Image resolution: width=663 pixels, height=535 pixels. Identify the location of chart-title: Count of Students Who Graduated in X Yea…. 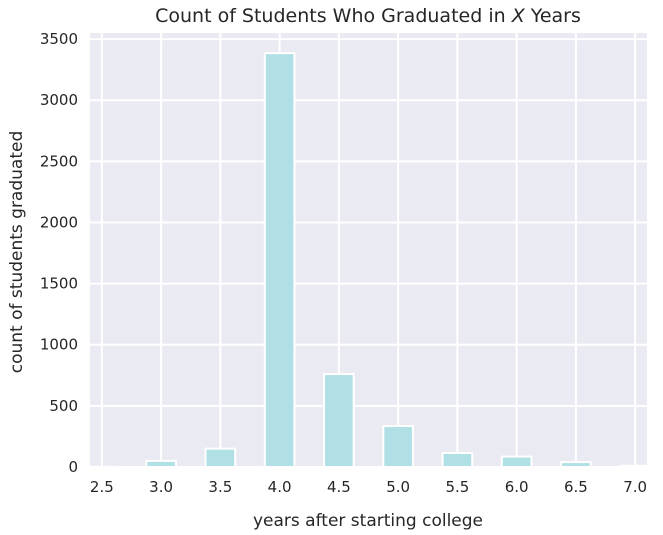
(368, 16).